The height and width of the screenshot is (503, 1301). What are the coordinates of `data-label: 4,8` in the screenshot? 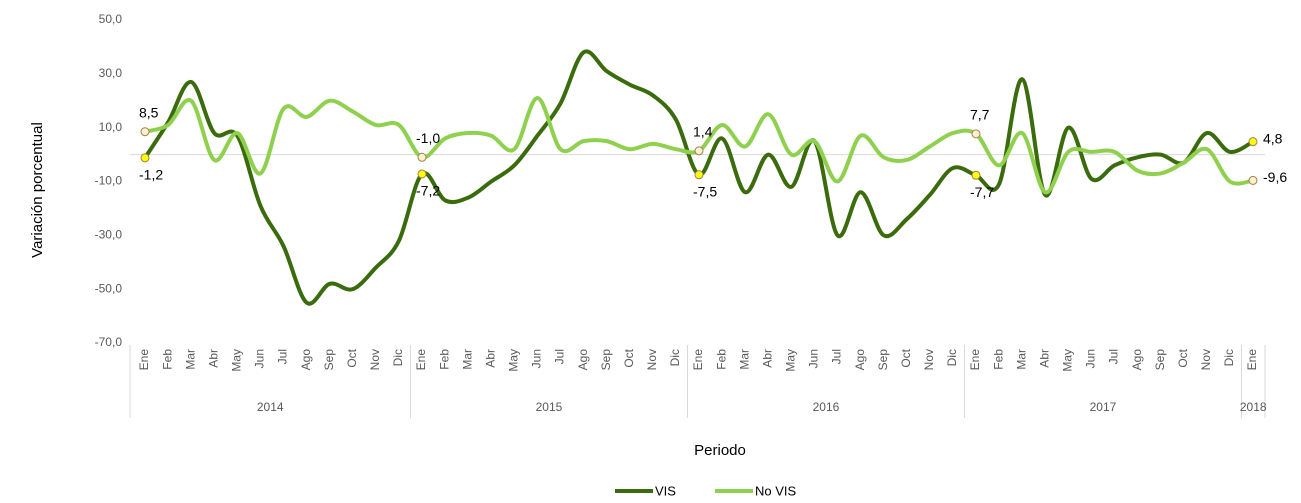 It's located at (1273, 138).